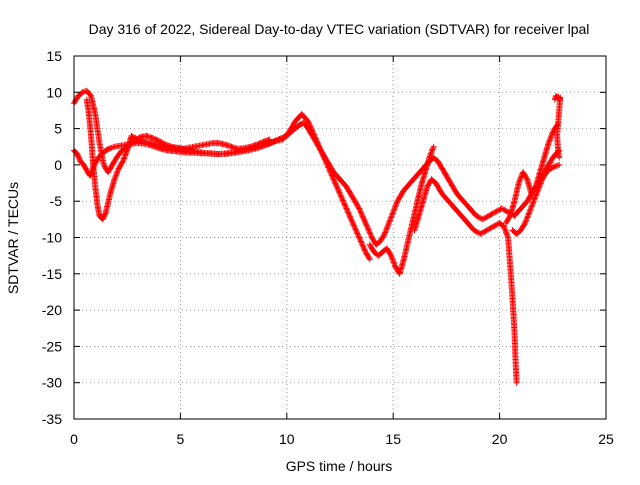 The height and width of the screenshot is (485, 640). What do you see at coordinates (339, 466) in the screenshot?
I see `x-axis-title: GPS time / hours` at bounding box center [339, 466].